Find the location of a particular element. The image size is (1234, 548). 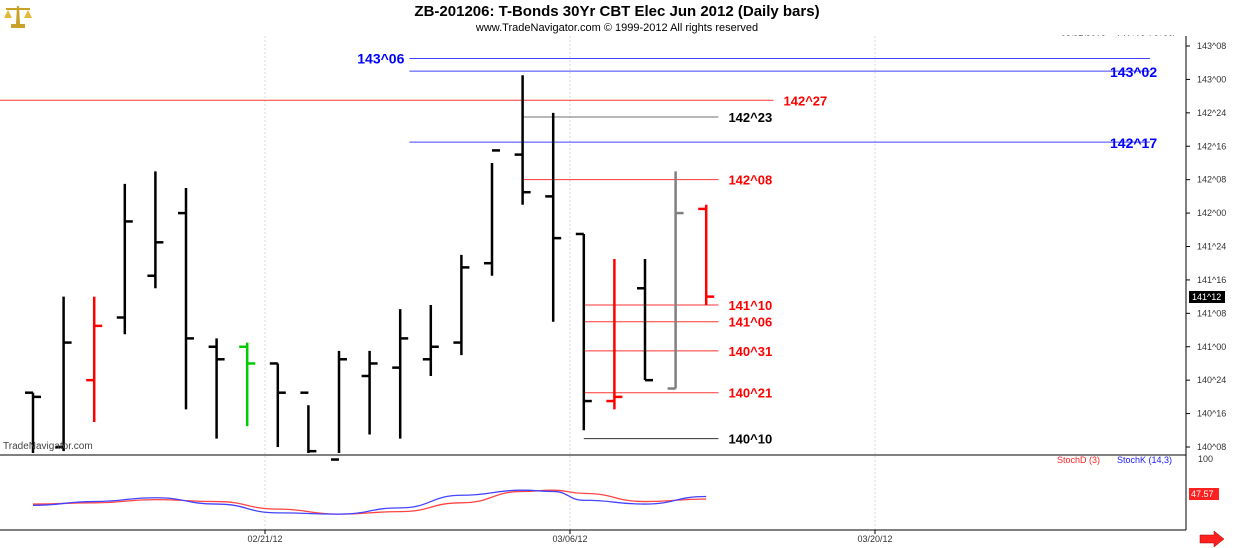

legend-stochd: StochD (3) is located at coordinates (1078, 460).